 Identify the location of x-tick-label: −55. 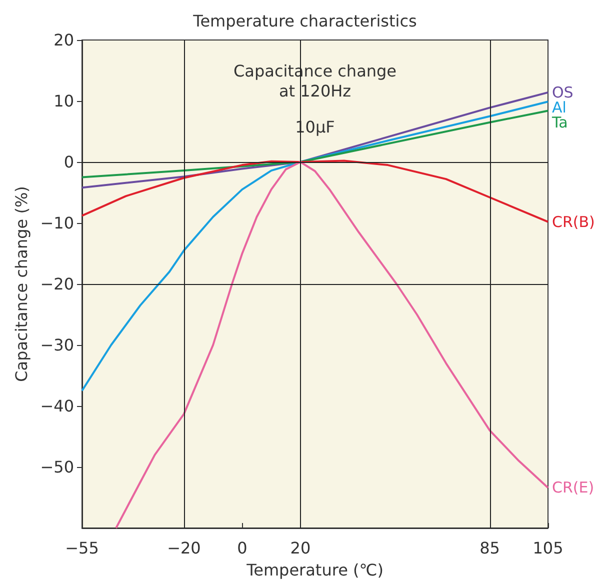
(82, 548).